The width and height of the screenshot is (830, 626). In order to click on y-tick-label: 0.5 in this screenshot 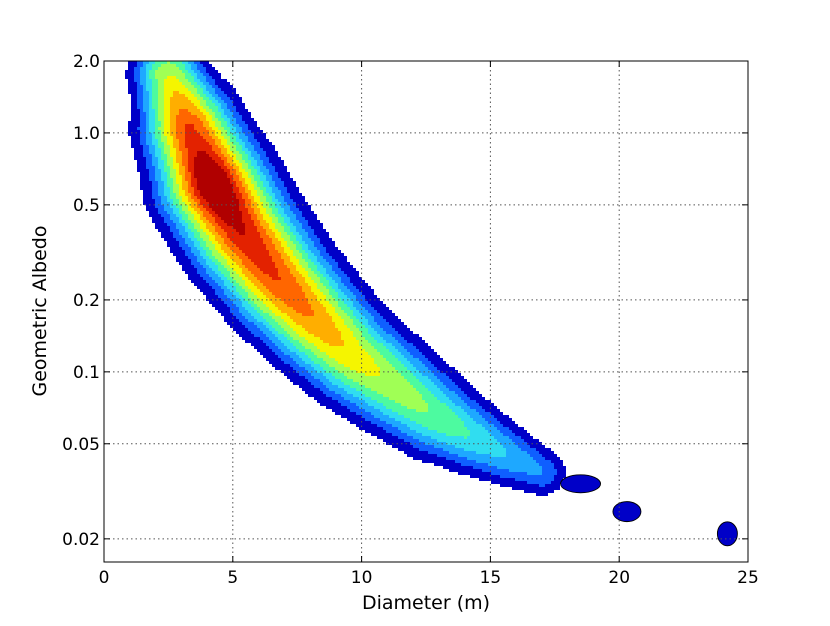, I will do `click(86, 206)`.